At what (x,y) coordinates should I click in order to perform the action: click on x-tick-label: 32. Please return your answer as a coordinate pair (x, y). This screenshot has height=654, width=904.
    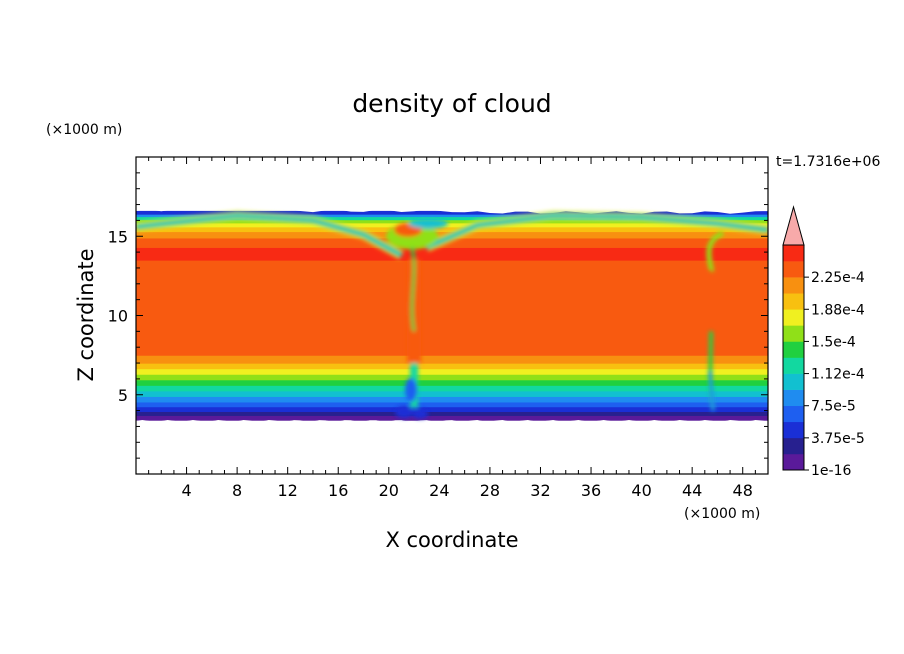
    Looking at the image, I should click on (540, 490).